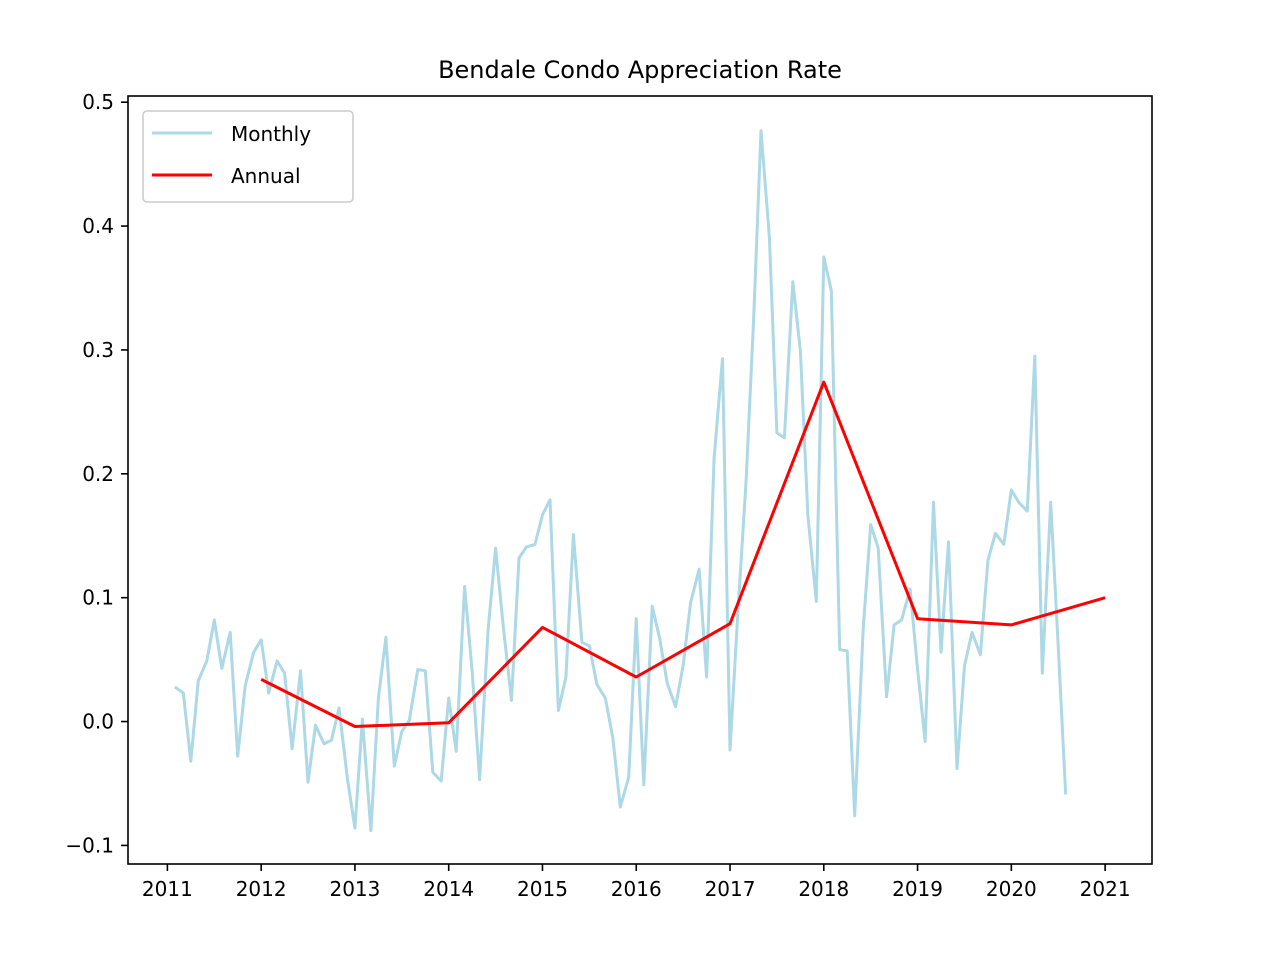 The height and width of the screenshot is (960, 1280). What do you see at coordinates (98, 350) in the screenshot?
I see `y-tick-label: 0.3` at bounding box center [98, 350].